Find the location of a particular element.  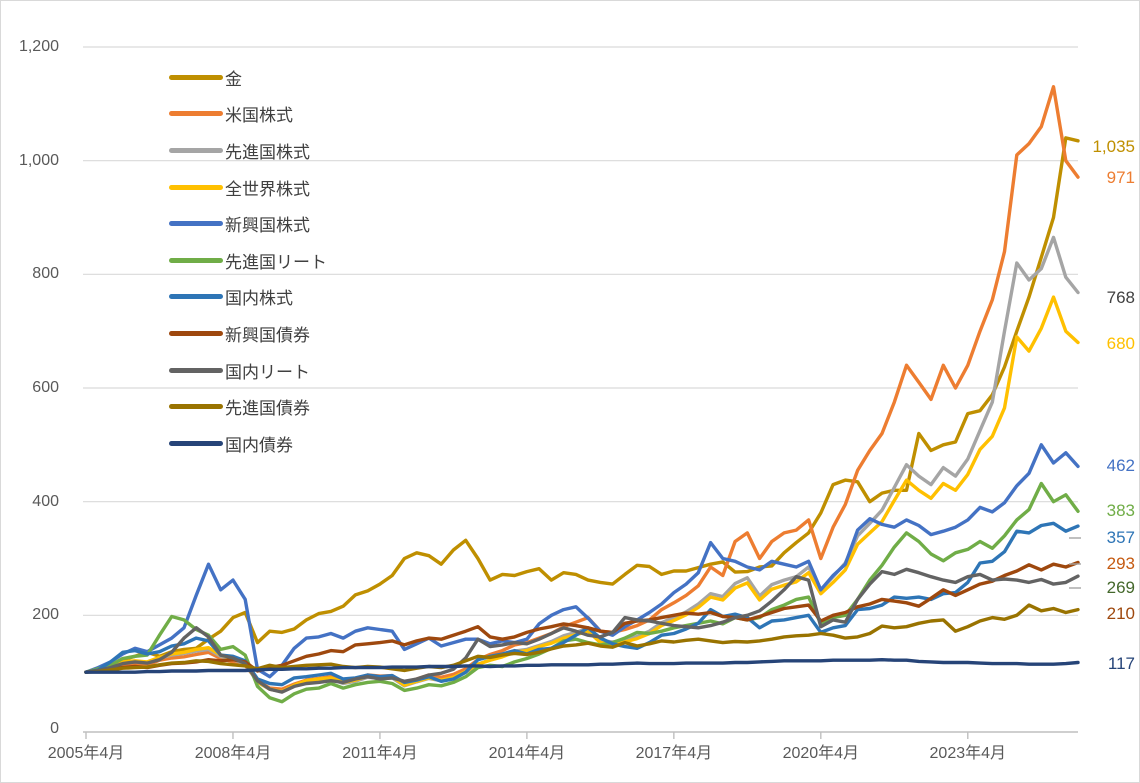

y-tick-label: 400 is located at coordinates (45, 501).